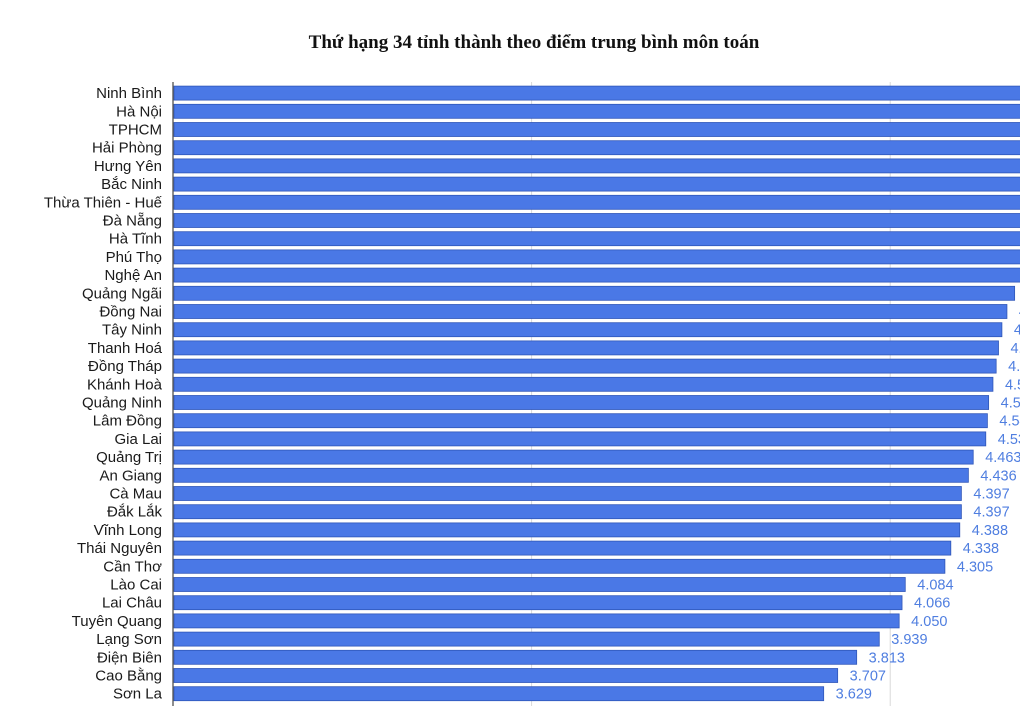 Image resolution: width=1020 pixels, height=711 pixels. Describe the element at coordinates (1009, 422) in the screenshot. I see `value-label-18: 4.542` at that location.